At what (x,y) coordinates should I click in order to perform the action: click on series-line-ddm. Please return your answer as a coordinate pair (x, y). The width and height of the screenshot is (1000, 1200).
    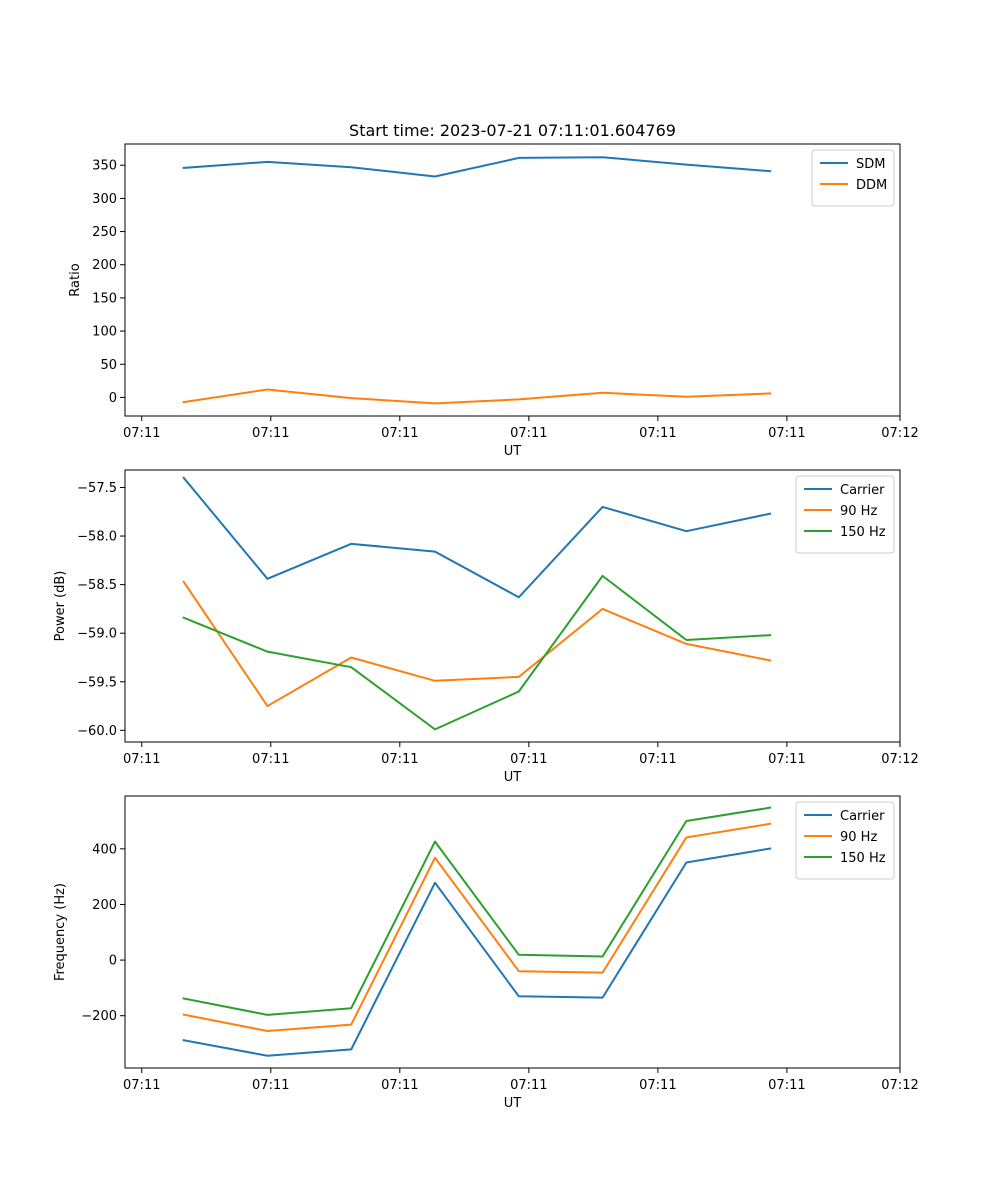
    Looking at the image, I should click on (477, 396).